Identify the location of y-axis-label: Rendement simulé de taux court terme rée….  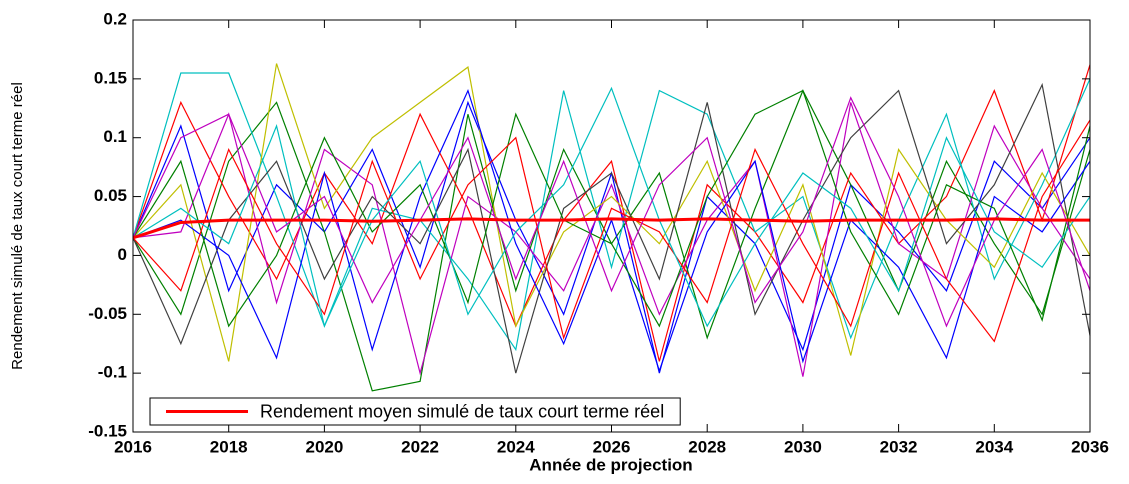
(17, 226).